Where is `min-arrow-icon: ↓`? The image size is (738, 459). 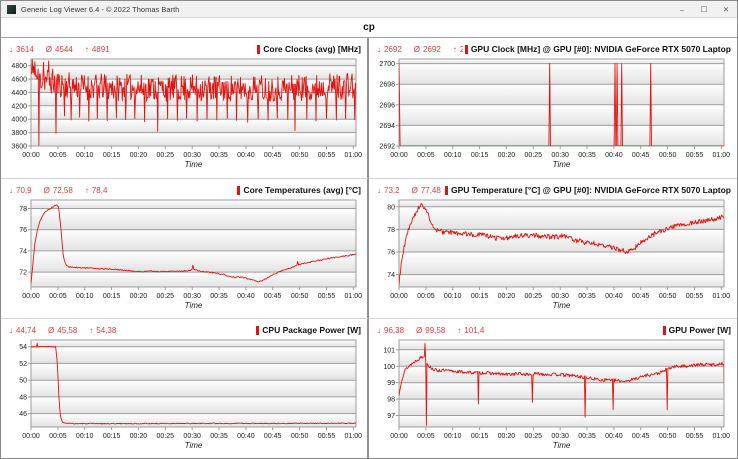
min-arrow-icon: ↓ is located at coordinates (379, 330).